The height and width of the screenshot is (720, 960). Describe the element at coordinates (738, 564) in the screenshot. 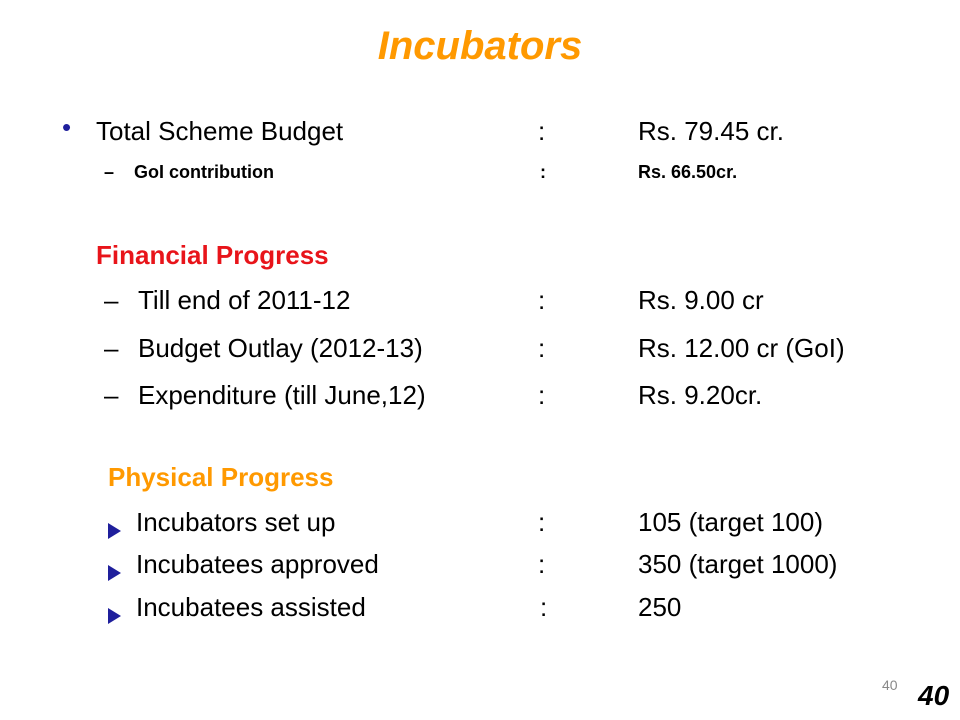

I see `physical-item-value: 350 (target 1000)` at that location.